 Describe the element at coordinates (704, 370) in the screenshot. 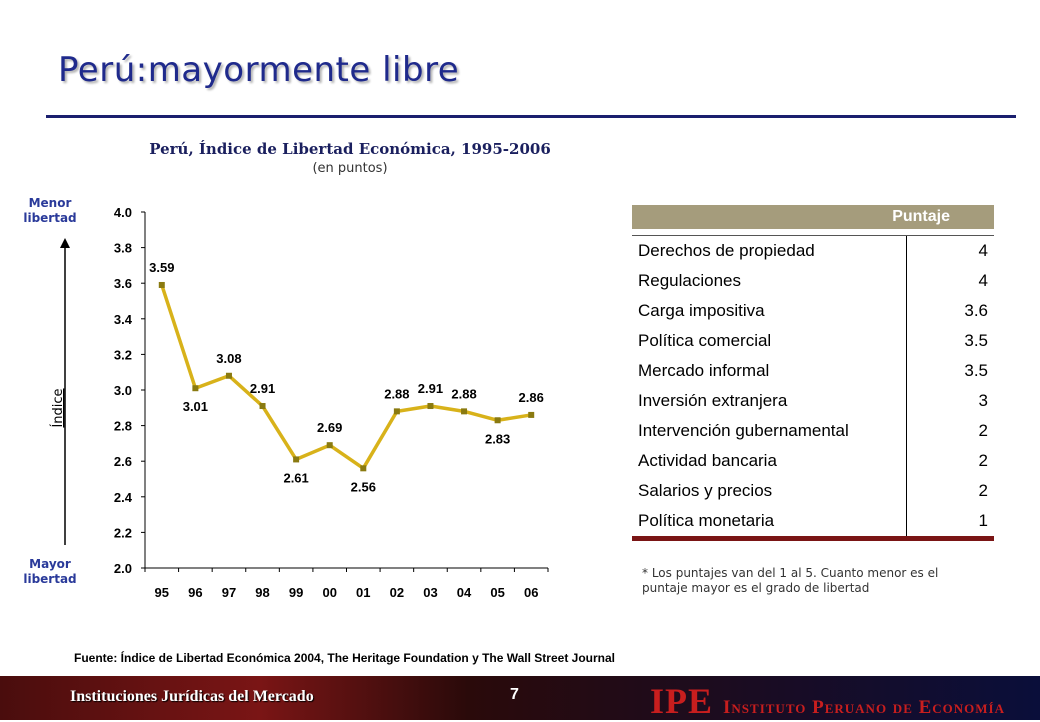

I see `score-row-label: Mercado informal` at that location.